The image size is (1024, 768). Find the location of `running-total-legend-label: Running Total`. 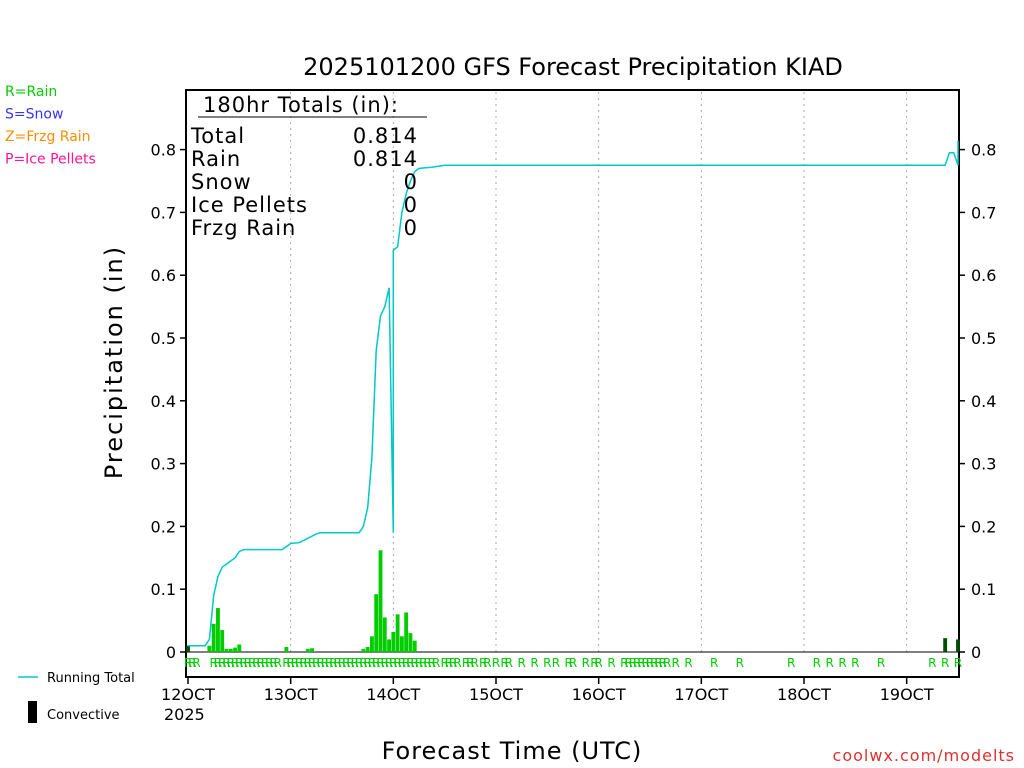

running-total-legend-label: Running Total is located at coordinates (91, 678).